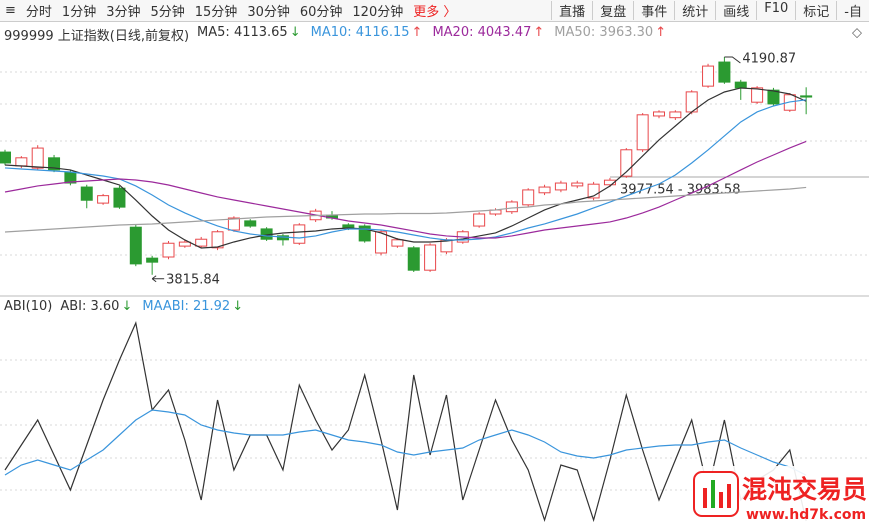  Describe the element at coordinates (268, 12) in the screenshot. I see `period-tab: 30分钟` at that location.